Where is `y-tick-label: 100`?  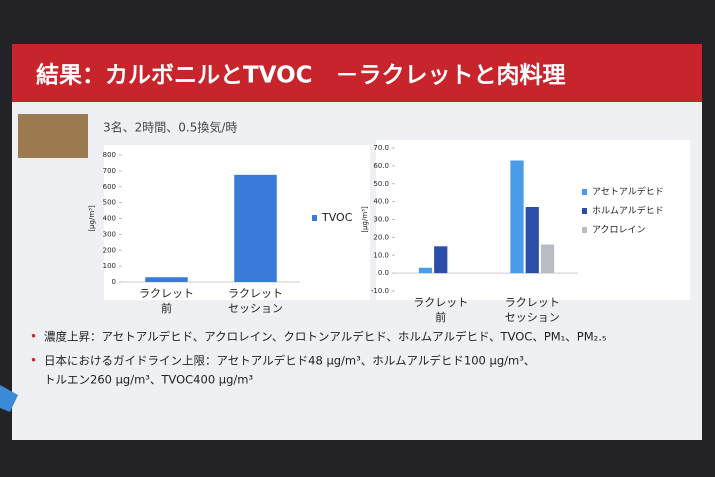
y-tick-label: 100 is located at coordinates (109, 266).